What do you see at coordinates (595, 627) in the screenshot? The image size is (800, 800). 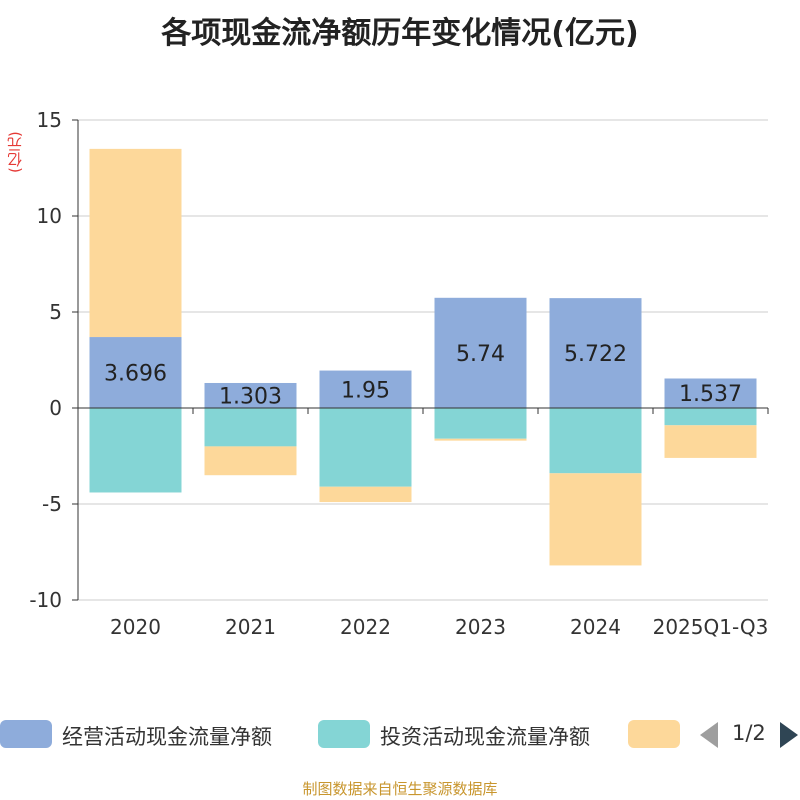 I see `x-tick-label: 2024` at bounding box center [595, 627].